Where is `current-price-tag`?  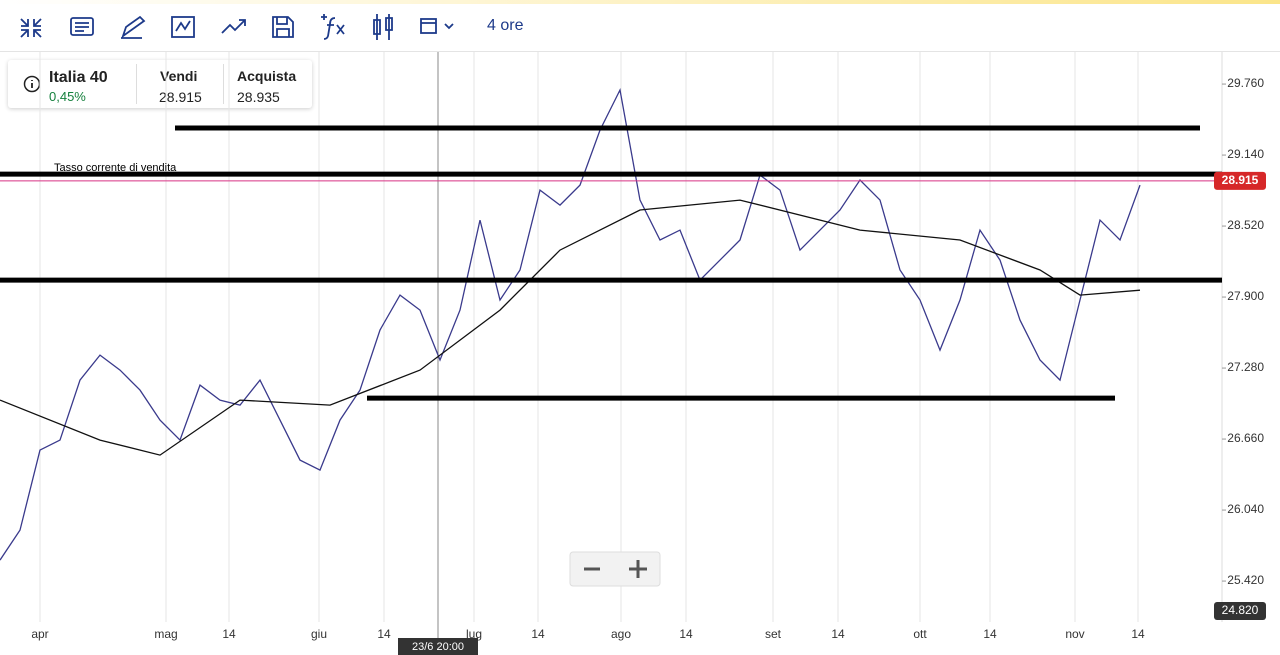 current-price-tag is located at coordinates (1240, 180).